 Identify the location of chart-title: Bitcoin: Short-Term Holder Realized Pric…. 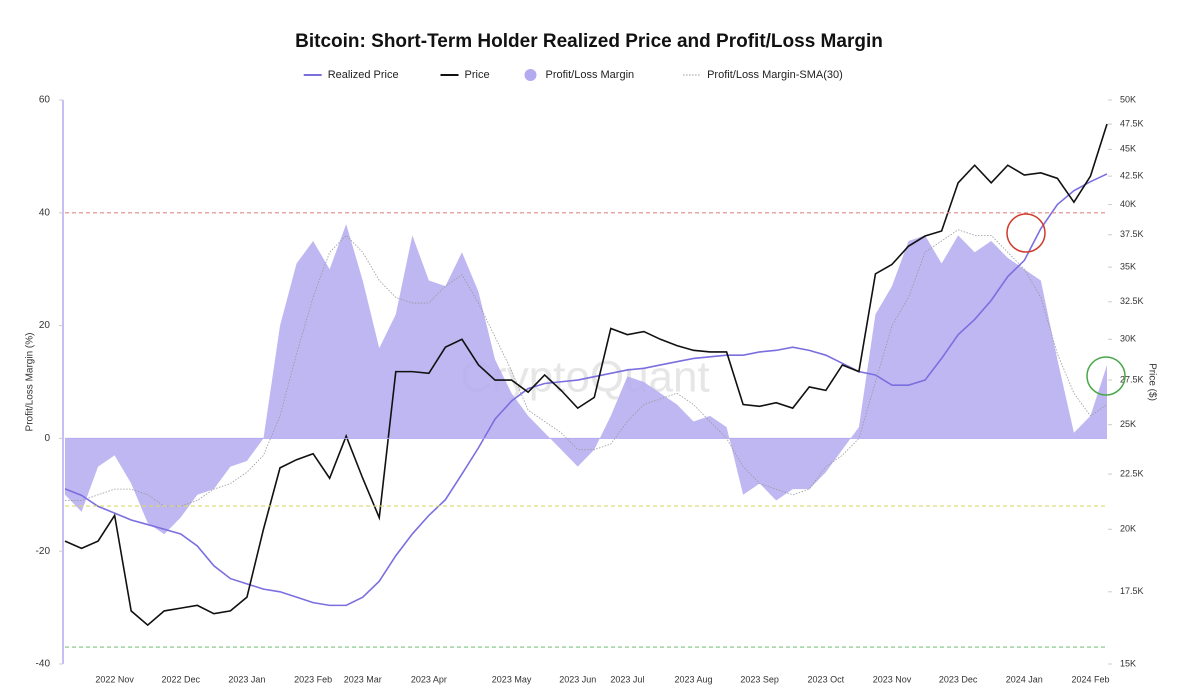
(589, 41).